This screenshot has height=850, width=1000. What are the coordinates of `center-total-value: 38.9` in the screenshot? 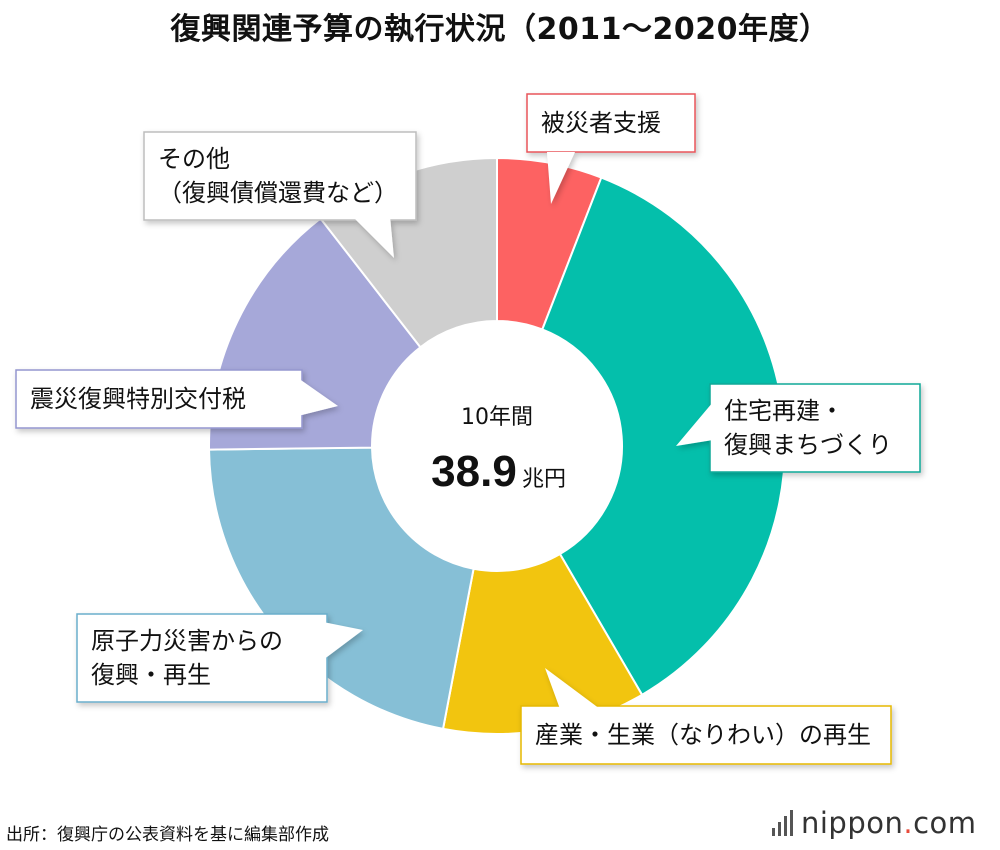 It's located at (474, 471).